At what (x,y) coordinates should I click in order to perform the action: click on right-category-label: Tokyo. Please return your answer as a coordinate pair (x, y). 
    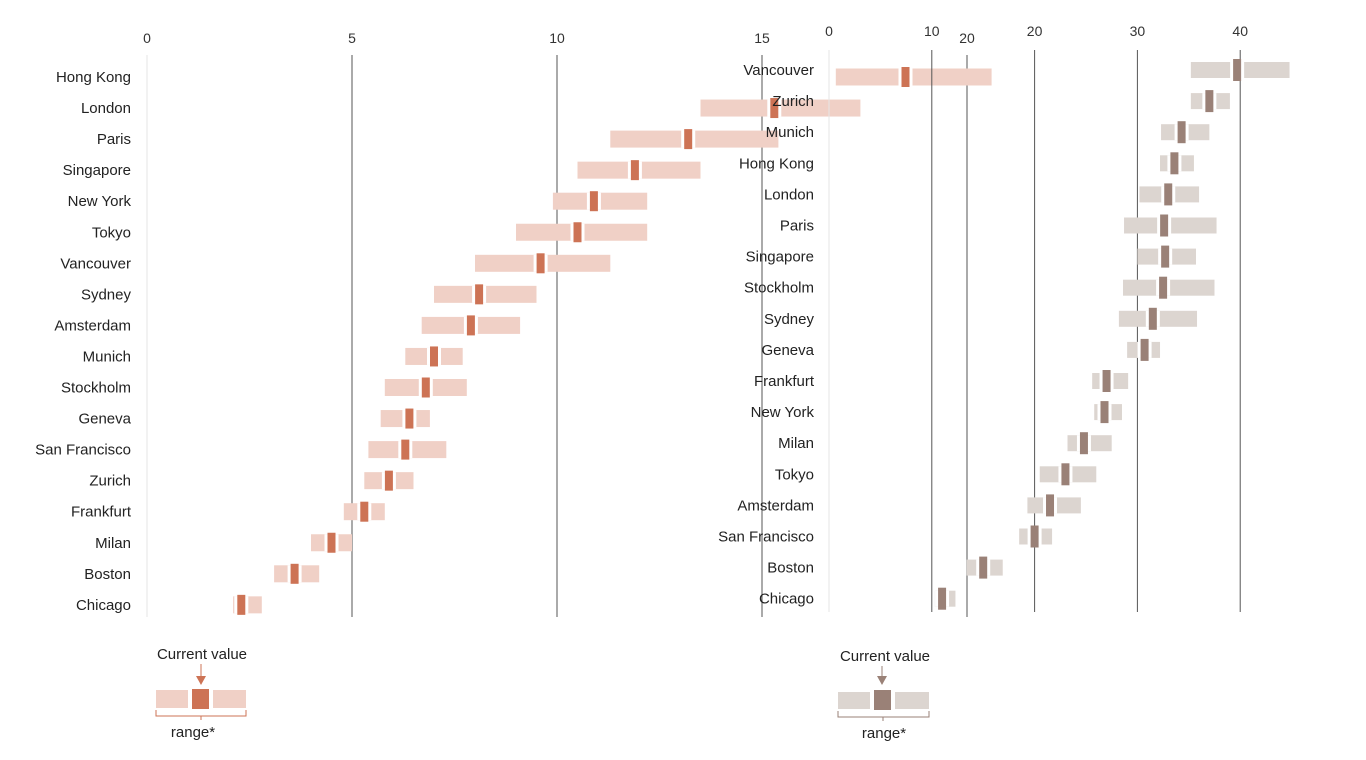
    Looking at the image, I should click on (794, 474).